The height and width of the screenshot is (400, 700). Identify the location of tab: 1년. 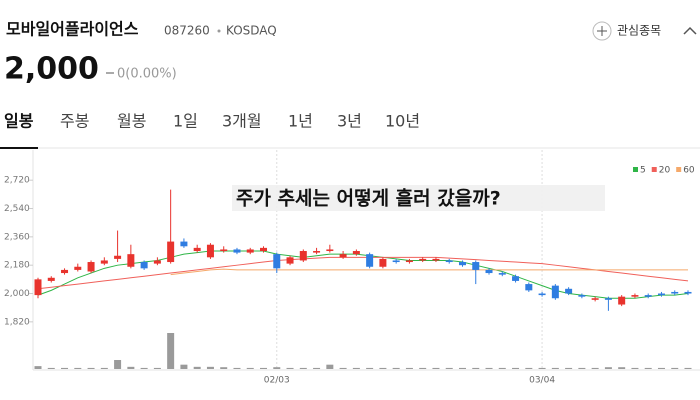
(300, 121).